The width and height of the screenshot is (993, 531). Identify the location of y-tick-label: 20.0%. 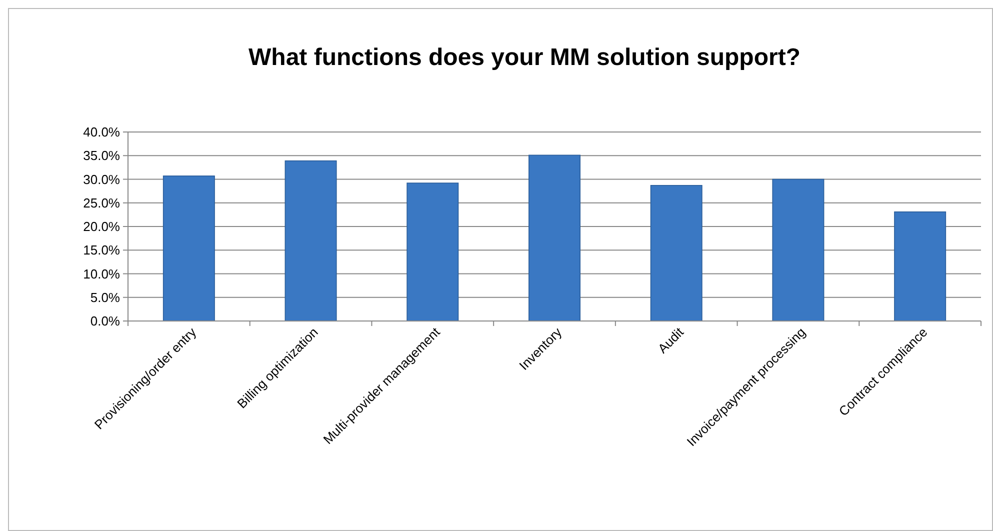
(101, 226).